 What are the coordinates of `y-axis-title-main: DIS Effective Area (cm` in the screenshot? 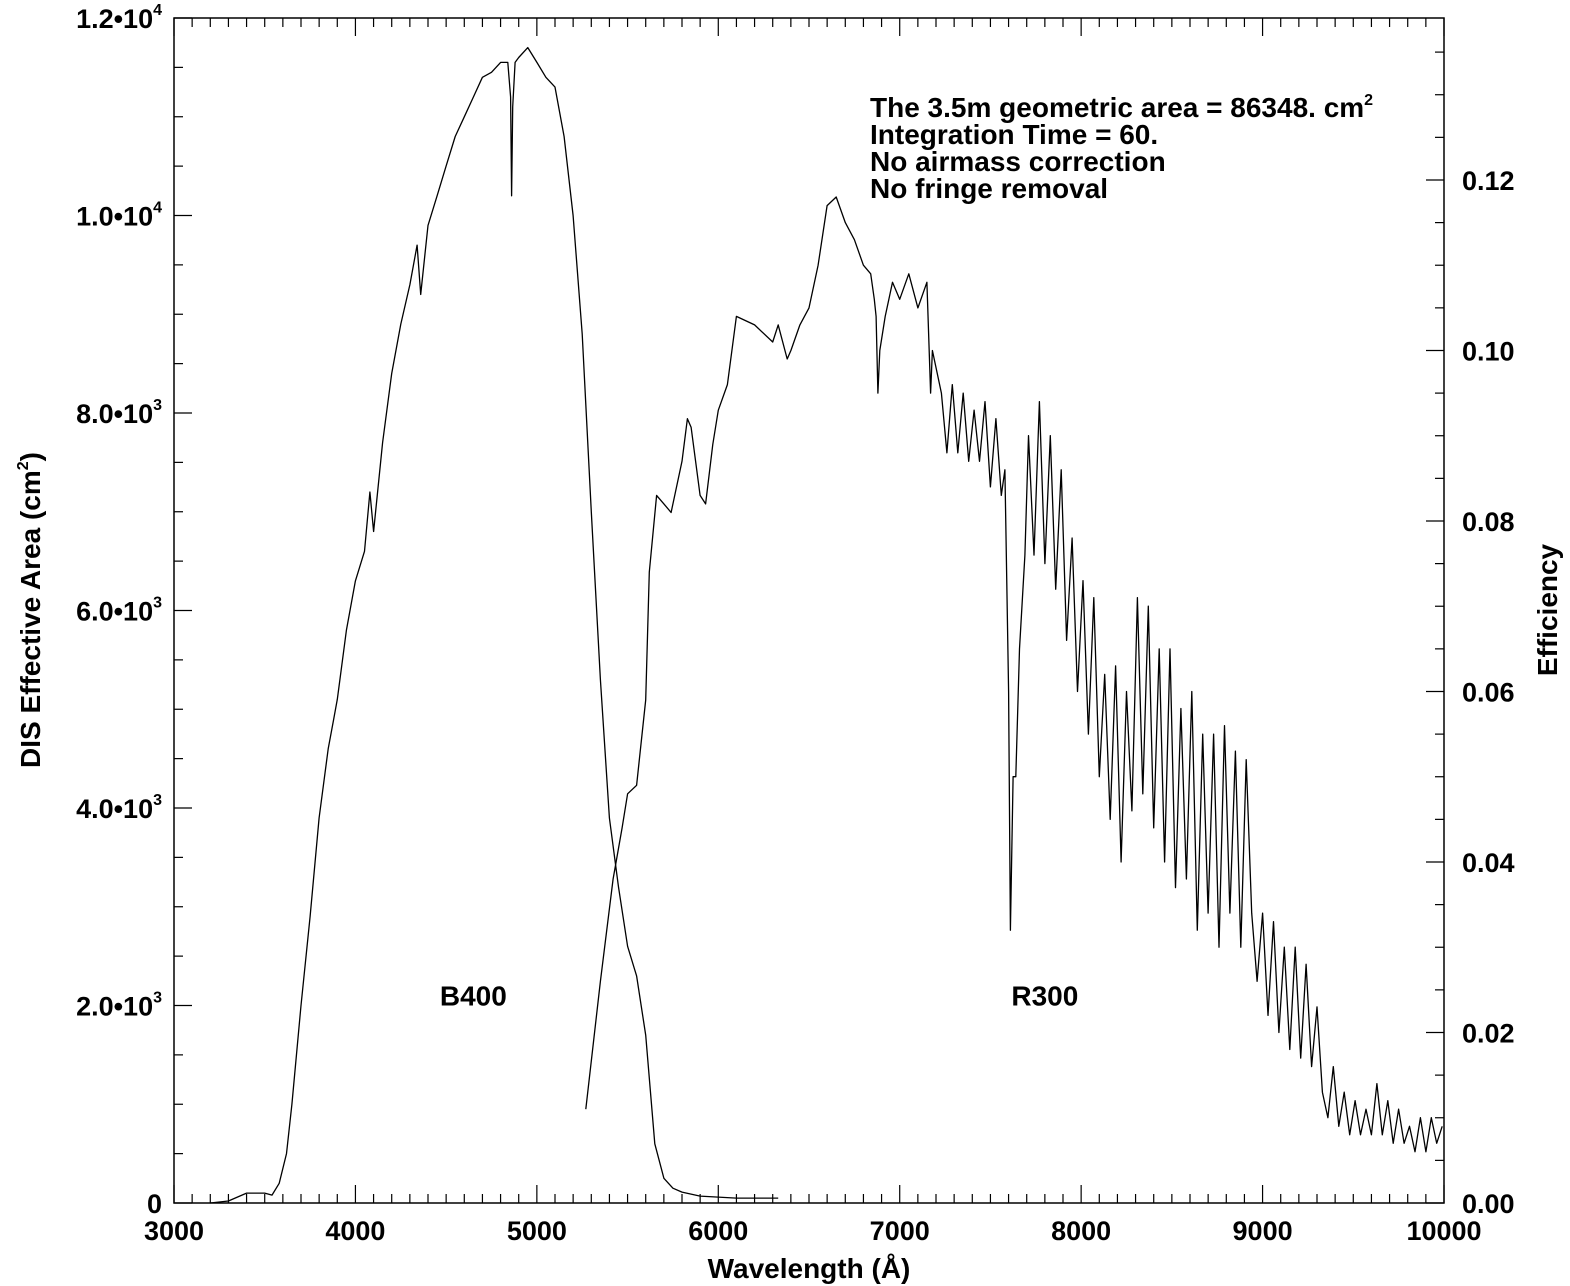 It's located at (30, 619).